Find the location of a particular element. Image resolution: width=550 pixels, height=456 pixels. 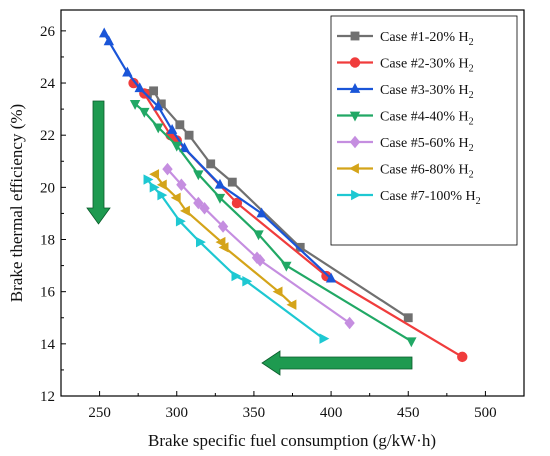

legend-label: Case #3-30% H2 is located at coordinates (427, 92).